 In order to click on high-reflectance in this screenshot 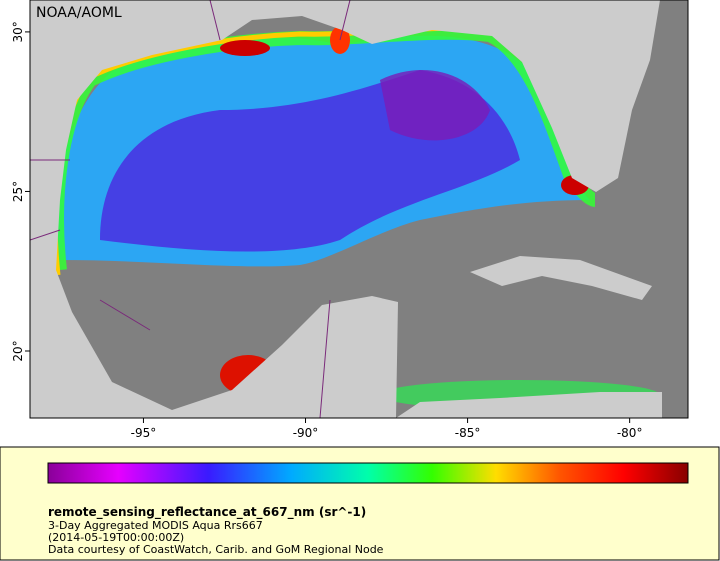, I will do `click(245, 48)`.